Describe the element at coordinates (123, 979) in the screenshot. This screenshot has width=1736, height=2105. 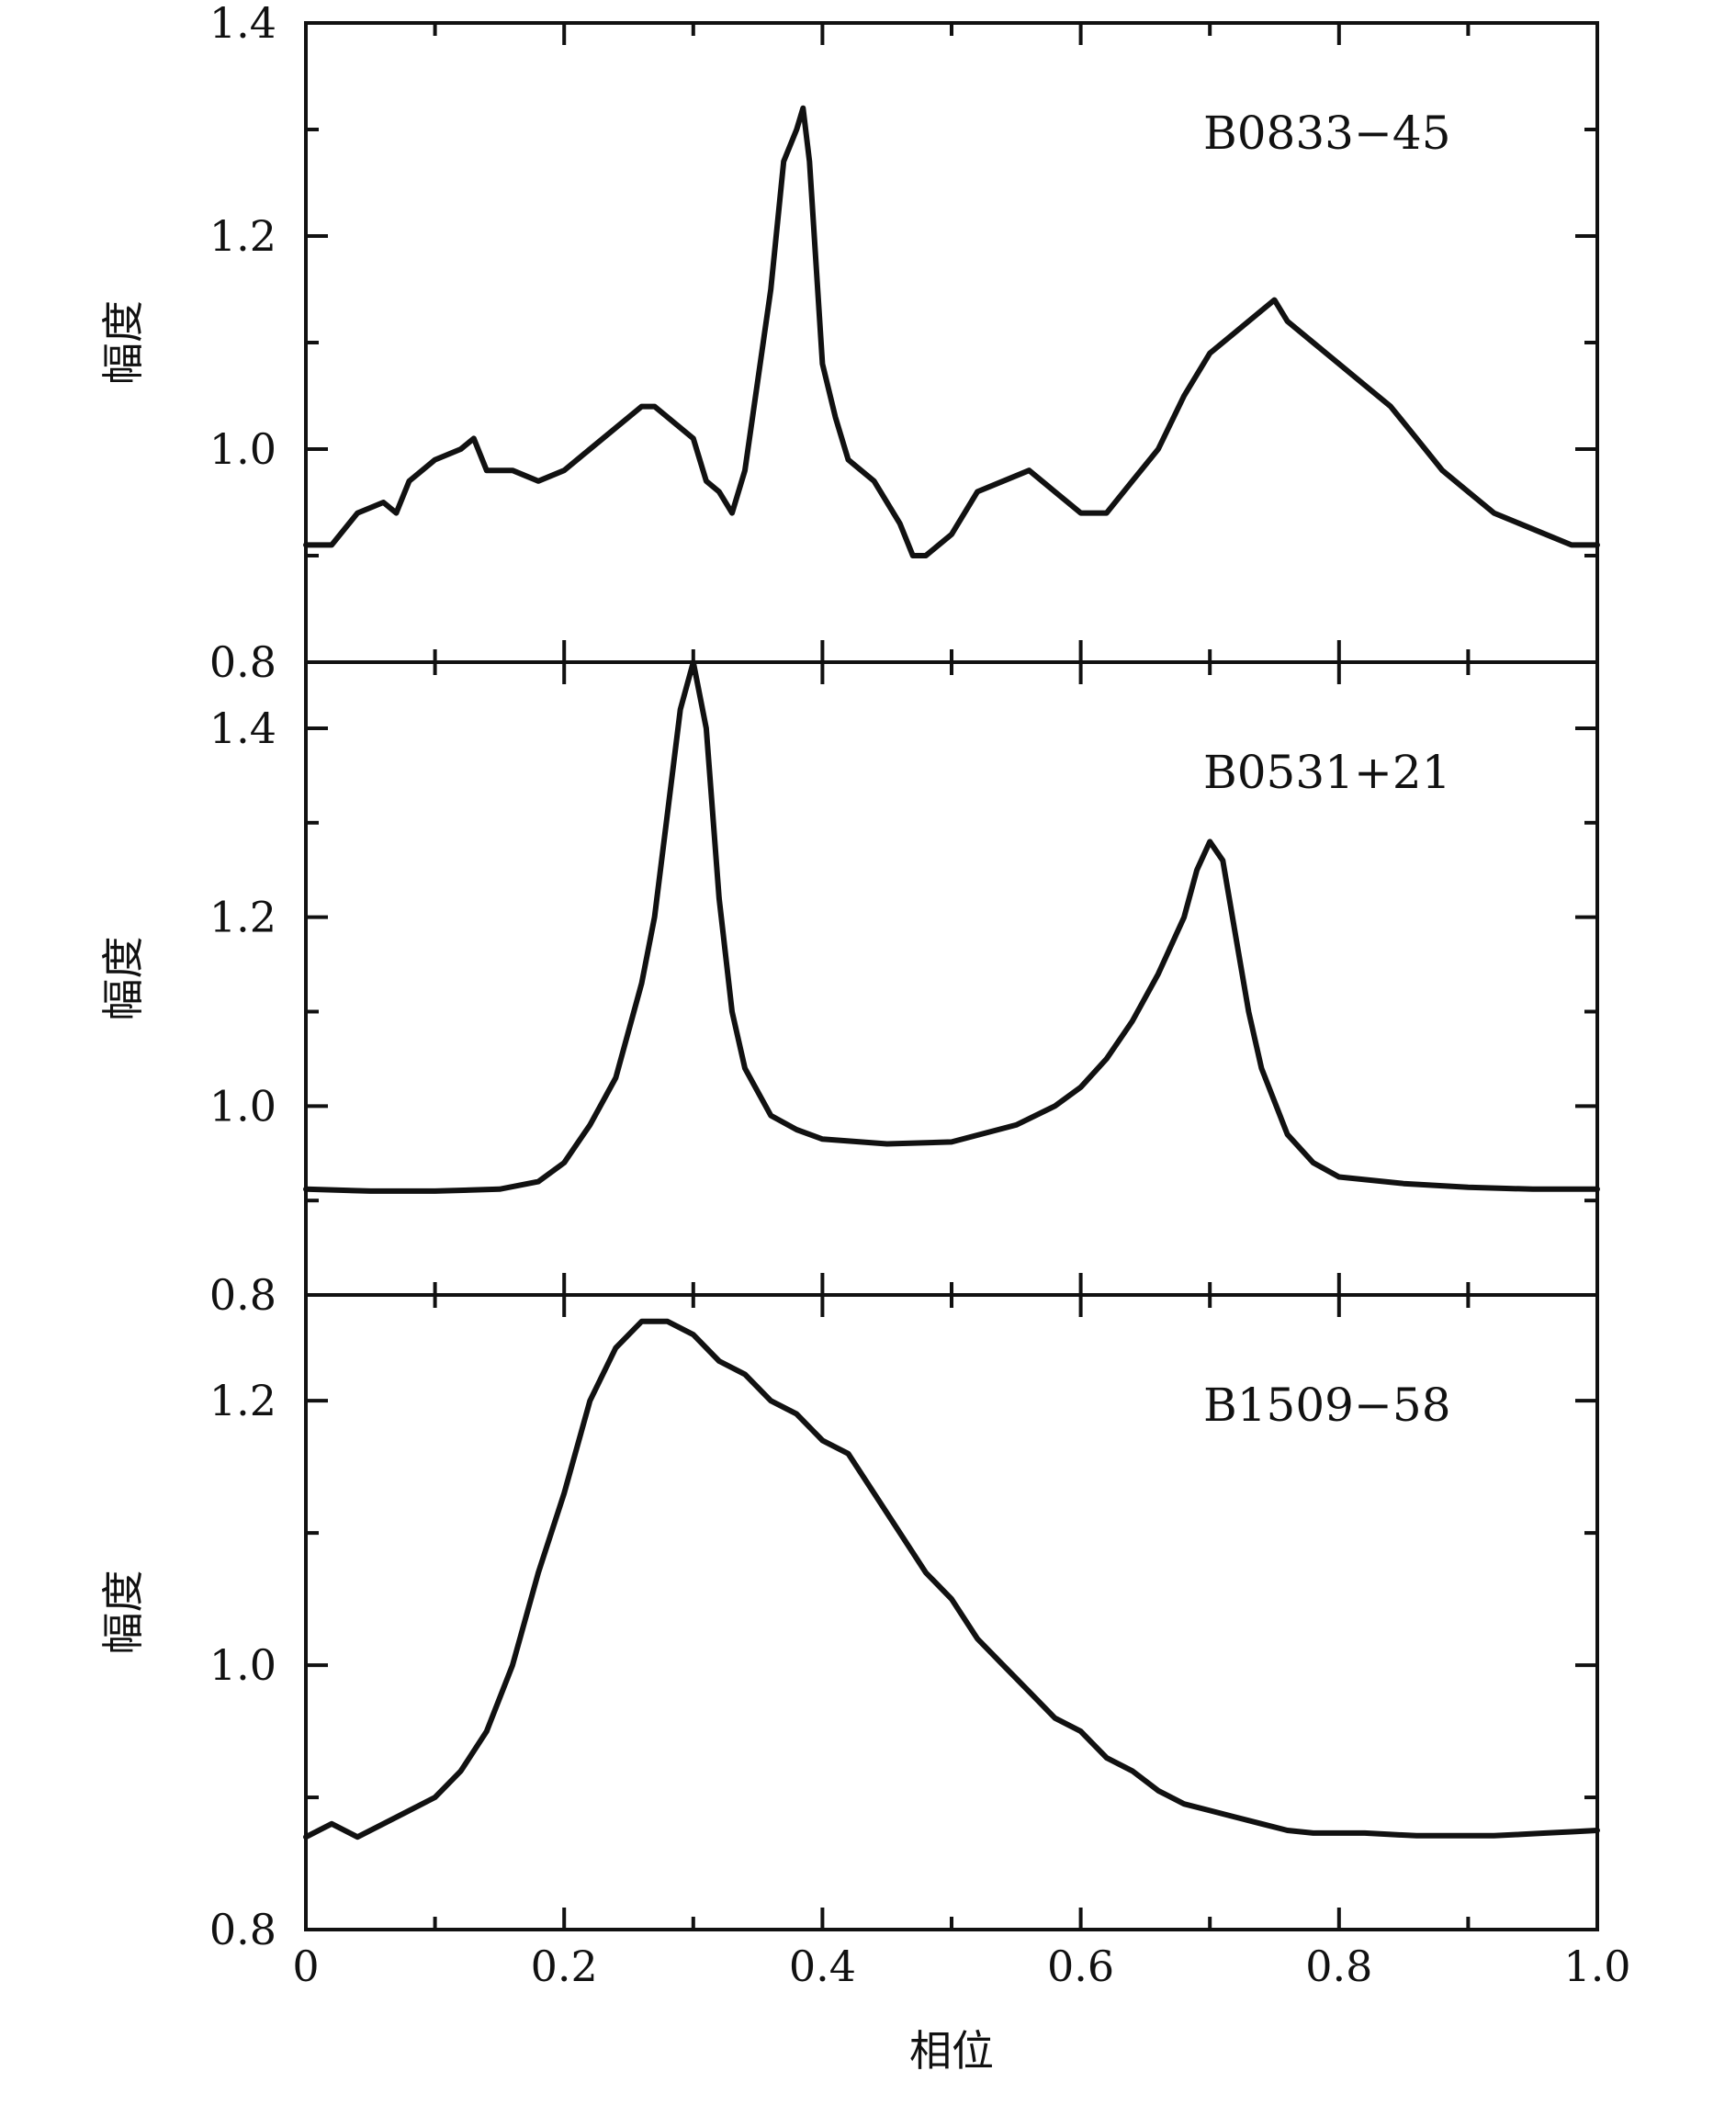
I see `y-axis-label-middle: 幅度` at that location.